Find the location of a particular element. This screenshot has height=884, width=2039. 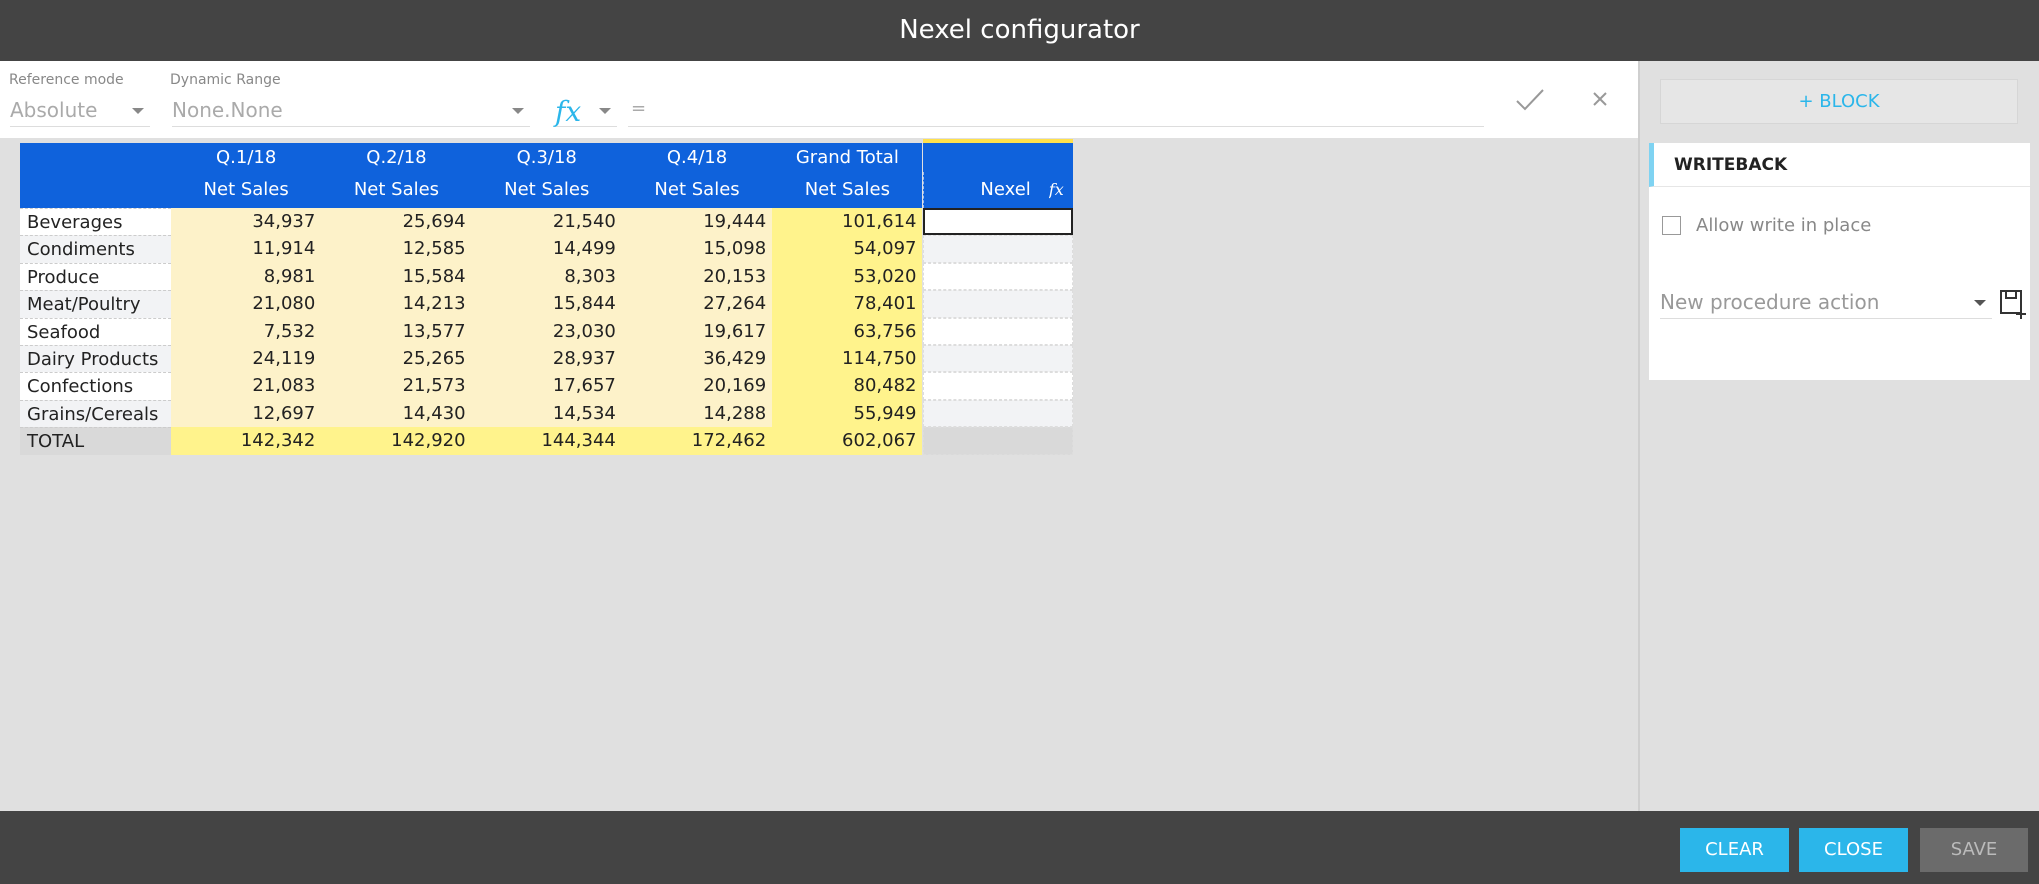

value-cell: 101,614 is located at coordinates (847, 222).